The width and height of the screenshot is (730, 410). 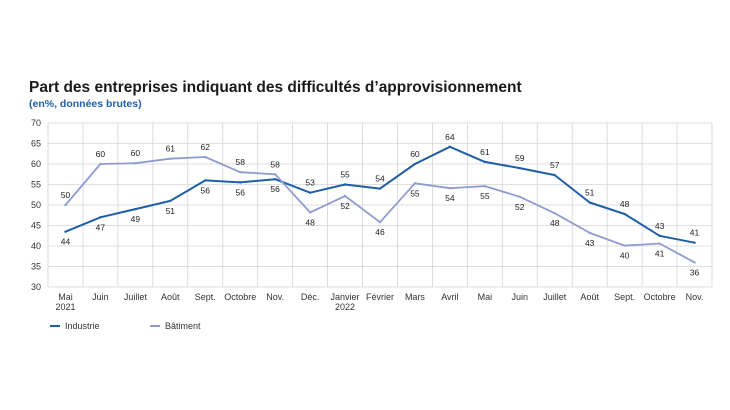 I want to click on data-label: 49, so click(x=136, y=219).